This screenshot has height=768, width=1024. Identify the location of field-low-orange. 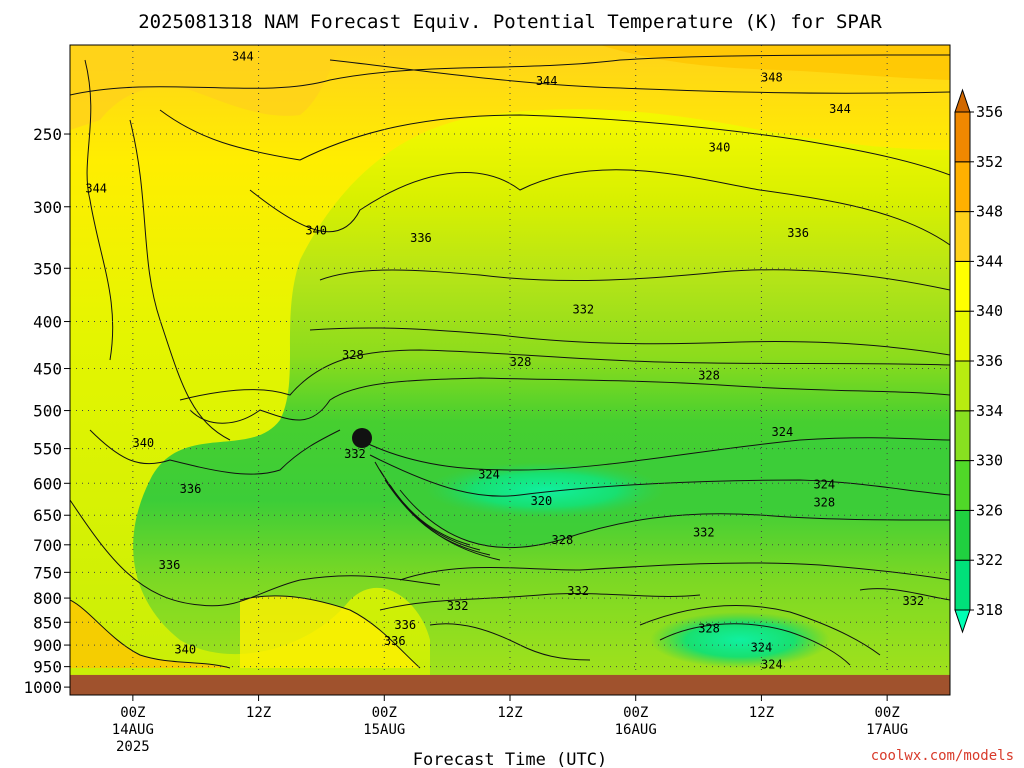
(150, 634).